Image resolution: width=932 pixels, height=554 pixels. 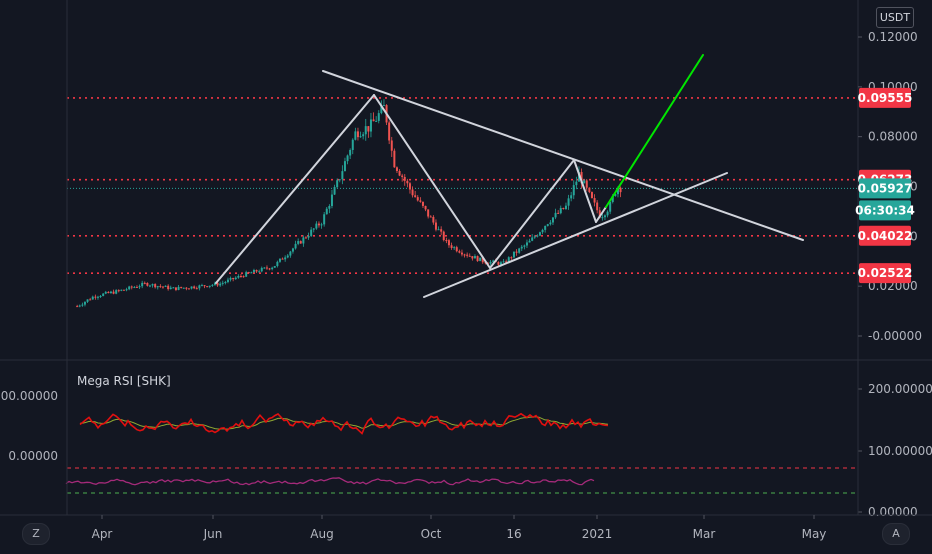 What do you see at coordinates (33, 456) in the screenshot?
I see `indicator-left-tick: 0.00000` at bounding box center [33, 456].